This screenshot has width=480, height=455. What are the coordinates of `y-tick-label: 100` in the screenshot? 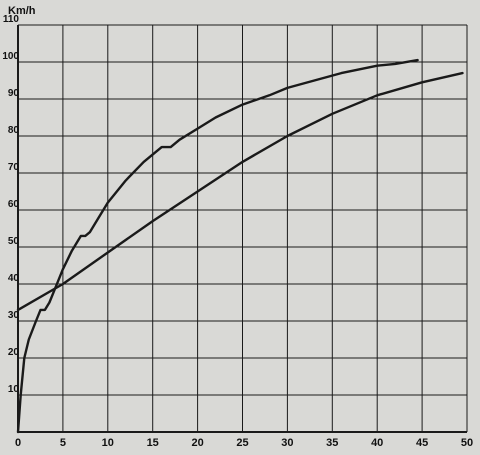 It's located at (10, 56).